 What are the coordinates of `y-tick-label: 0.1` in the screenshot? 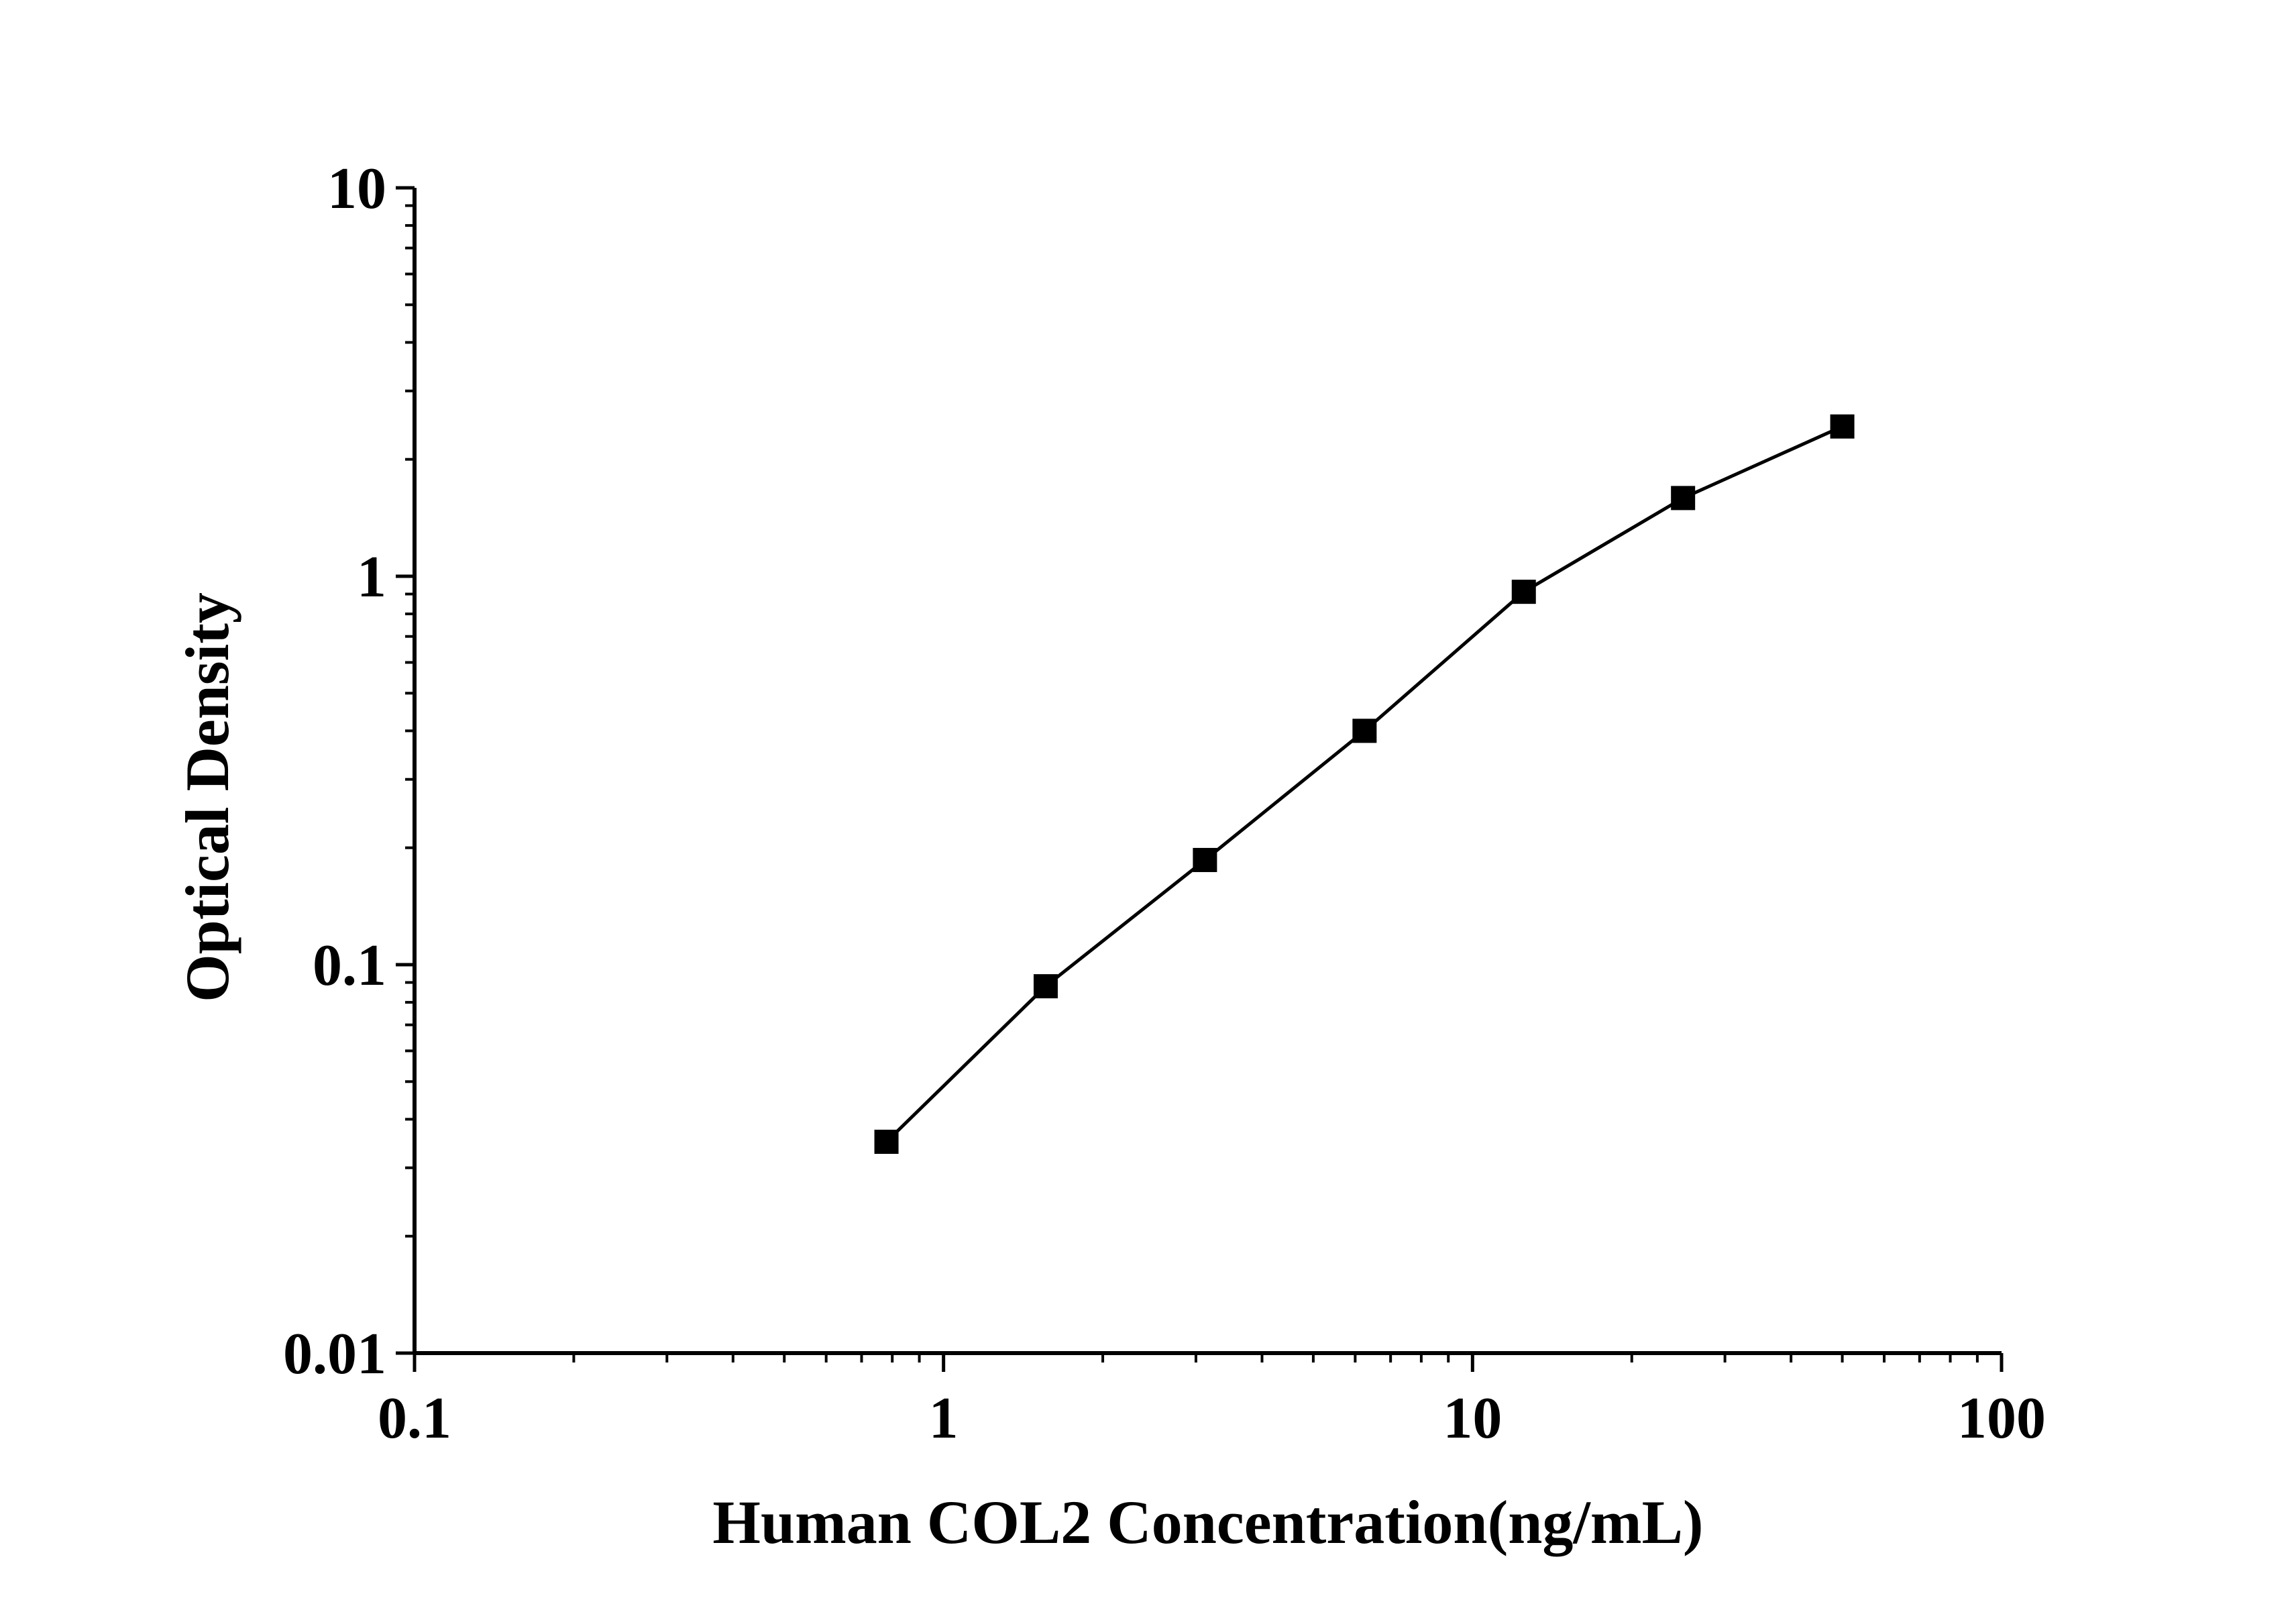 It's located at (349, 965).